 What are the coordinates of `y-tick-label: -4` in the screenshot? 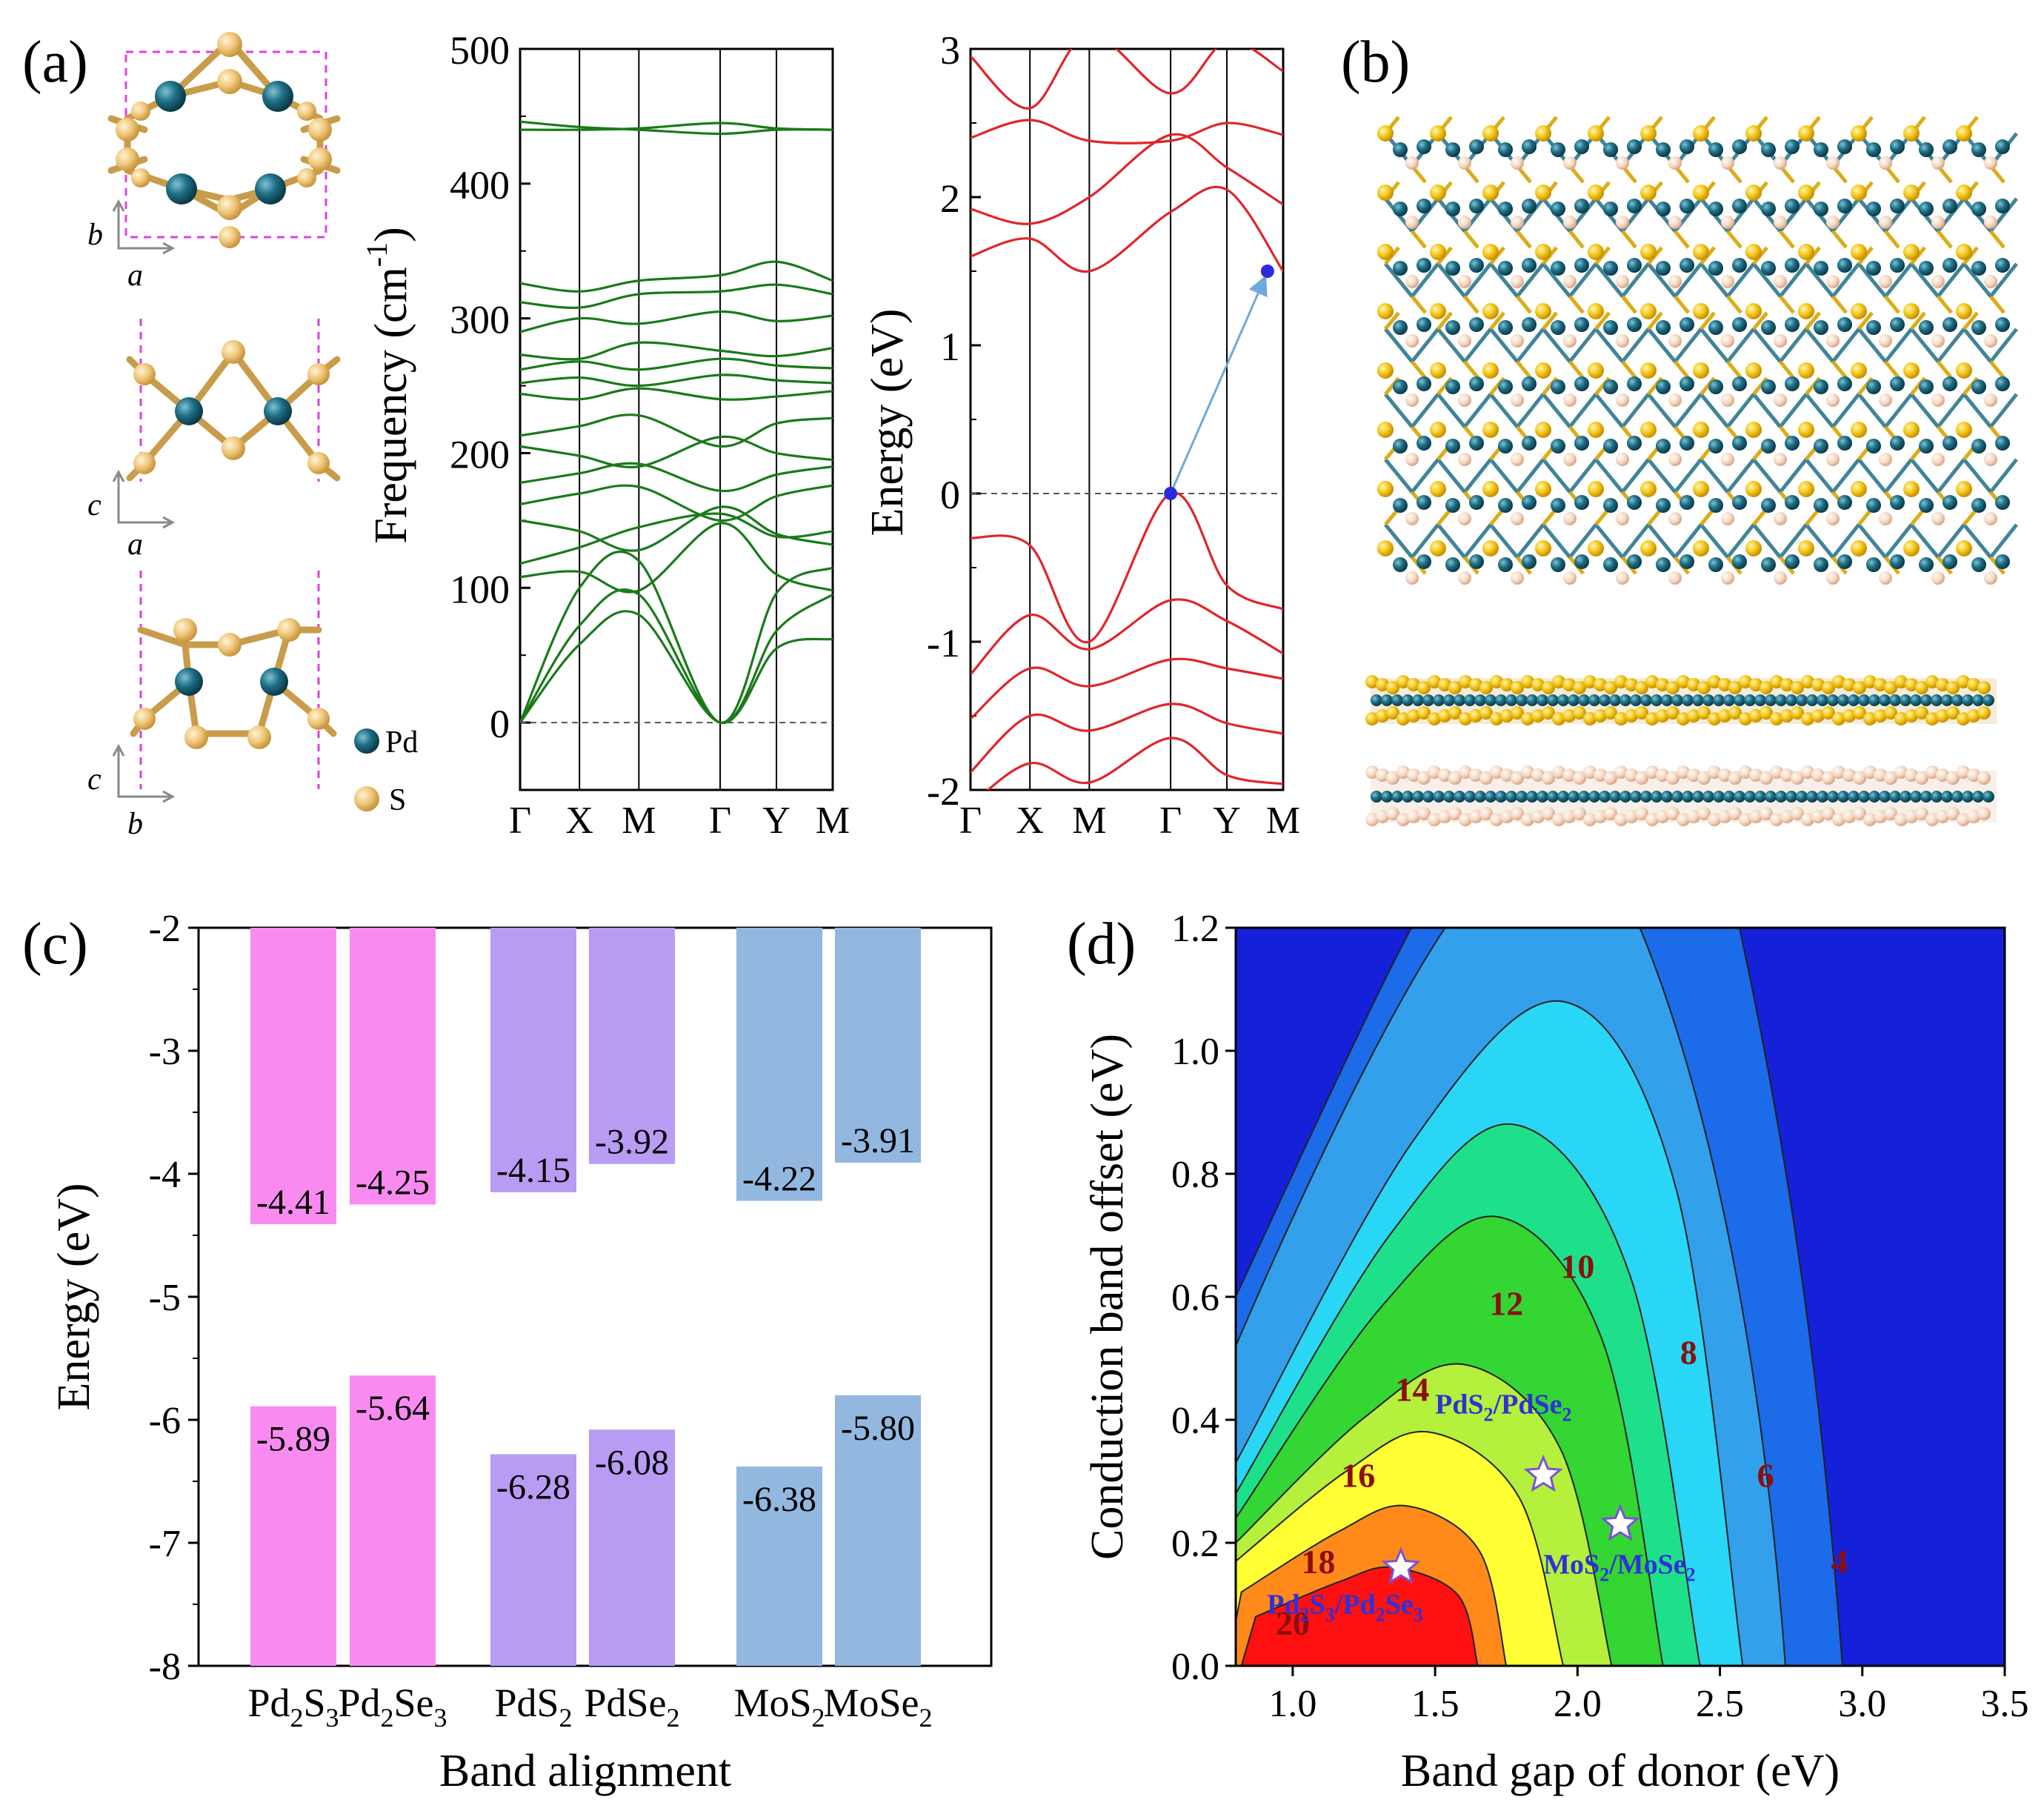 It's located at (165, 1175).